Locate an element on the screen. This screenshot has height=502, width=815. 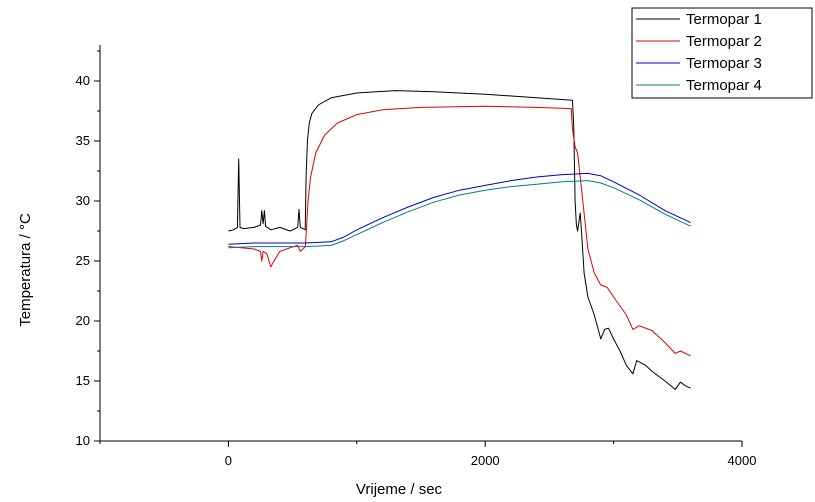
y-tick-label: 15 is located at coordinates (83, 380).